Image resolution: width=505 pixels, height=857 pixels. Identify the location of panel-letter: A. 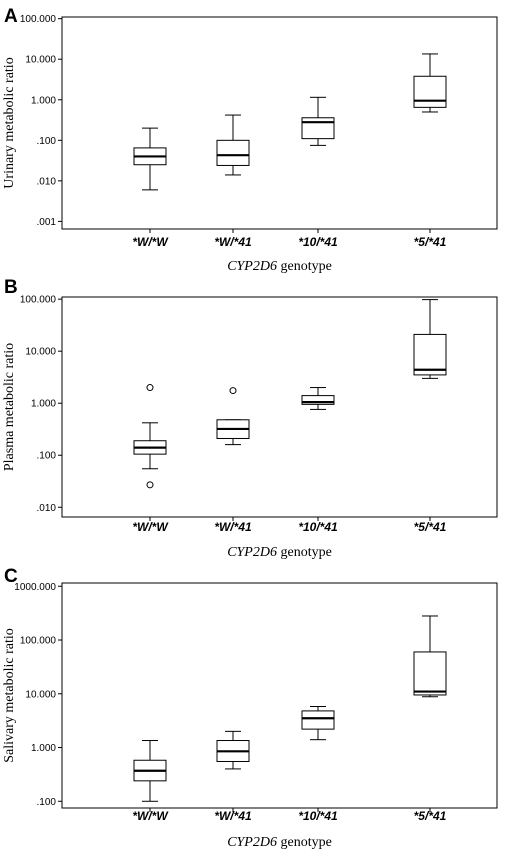
(11, 16).